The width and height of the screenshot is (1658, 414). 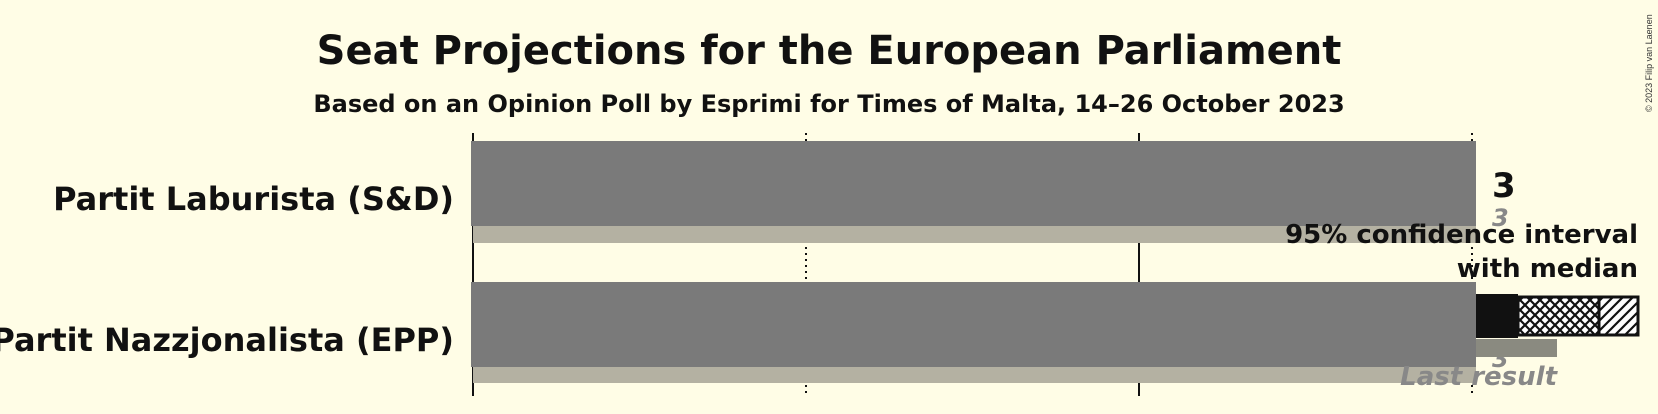 I want to click on median-bar-nazzjonalista, so click(x=973, y=324).